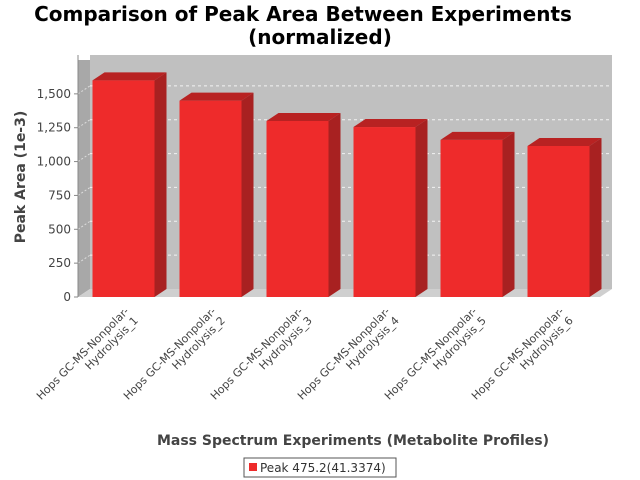  What do you see at coordinates (59, 263) in the screenshot?
I see `y-tick-label: 250` at bounding box center [59, 263].